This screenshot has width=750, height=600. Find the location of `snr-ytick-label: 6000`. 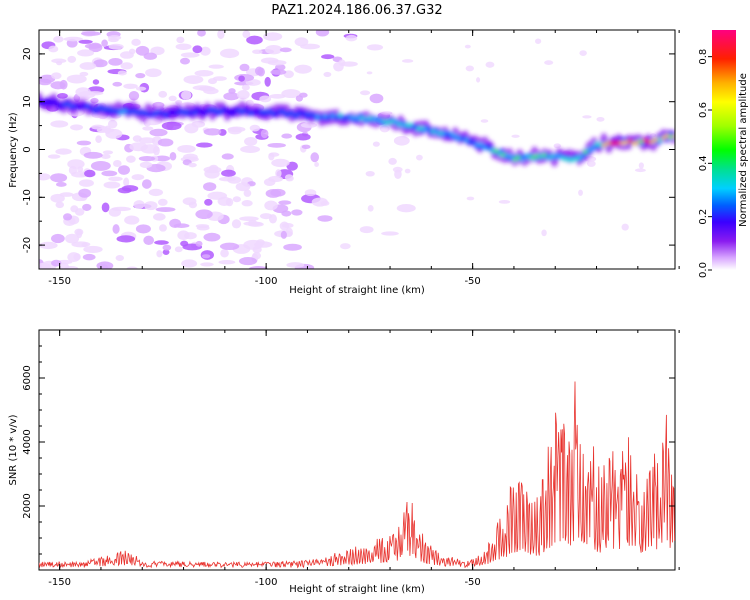

snr-ytick-label: 6000 is located at coordinates (27, 377).